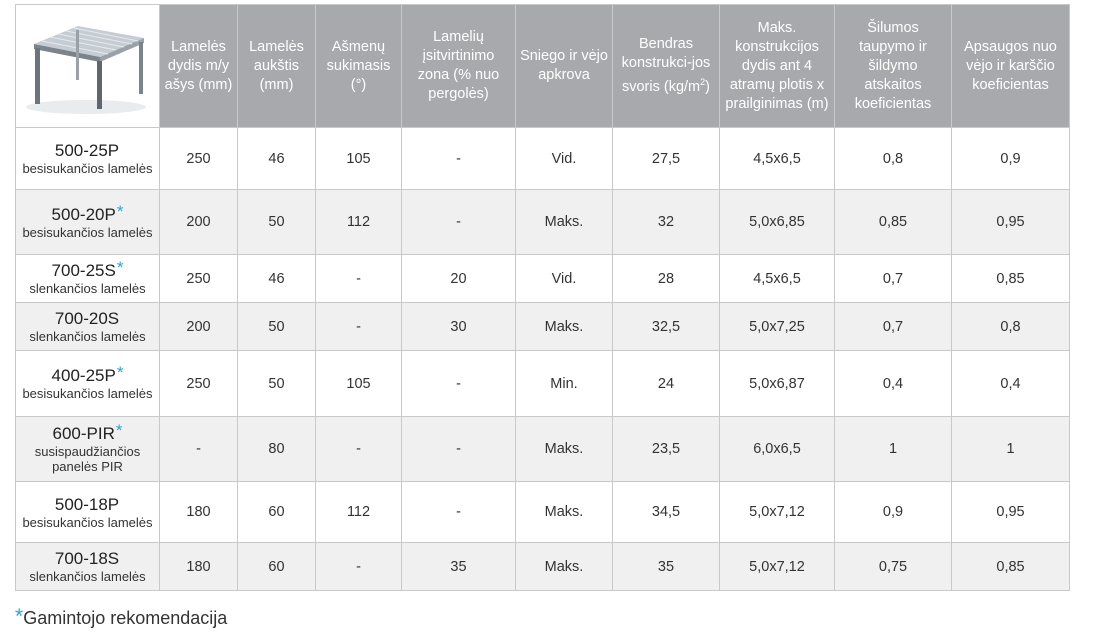 Image resolution: width=1100 pixels, height=640 pixels. I want to click on model-cell: 500-25P besisukančios lamelės, so click(87, 158).